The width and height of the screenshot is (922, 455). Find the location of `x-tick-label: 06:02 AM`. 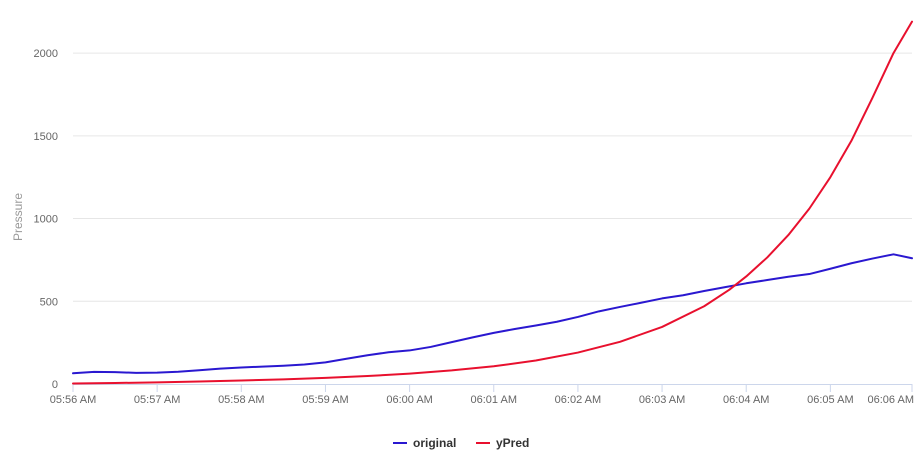

x-tick-label: 06:02 AM is located at coordinates (578, 400).